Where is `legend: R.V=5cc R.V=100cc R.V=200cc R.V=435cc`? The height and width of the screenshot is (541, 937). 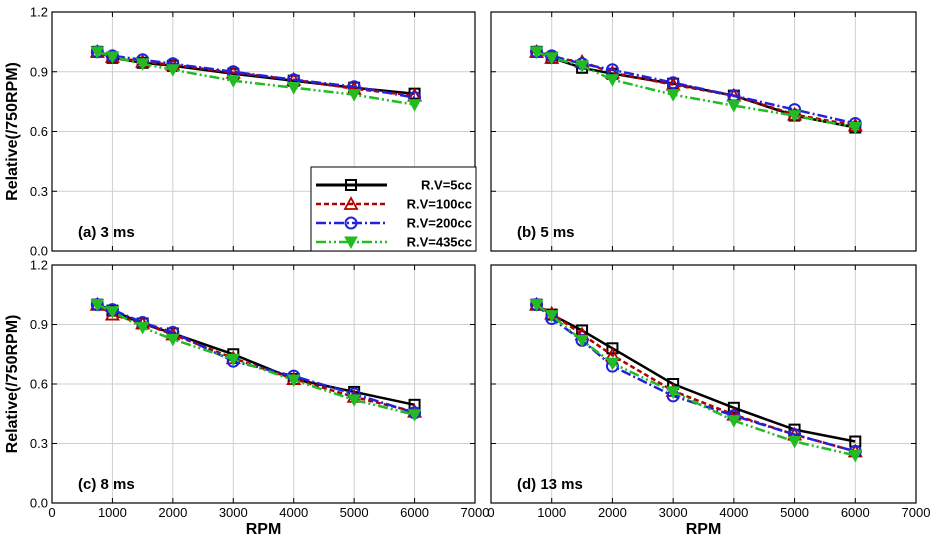
legend: R.V=5cc R.V=100cc R.V=200cc R.V=435cc is located at coordinates (393, 209).